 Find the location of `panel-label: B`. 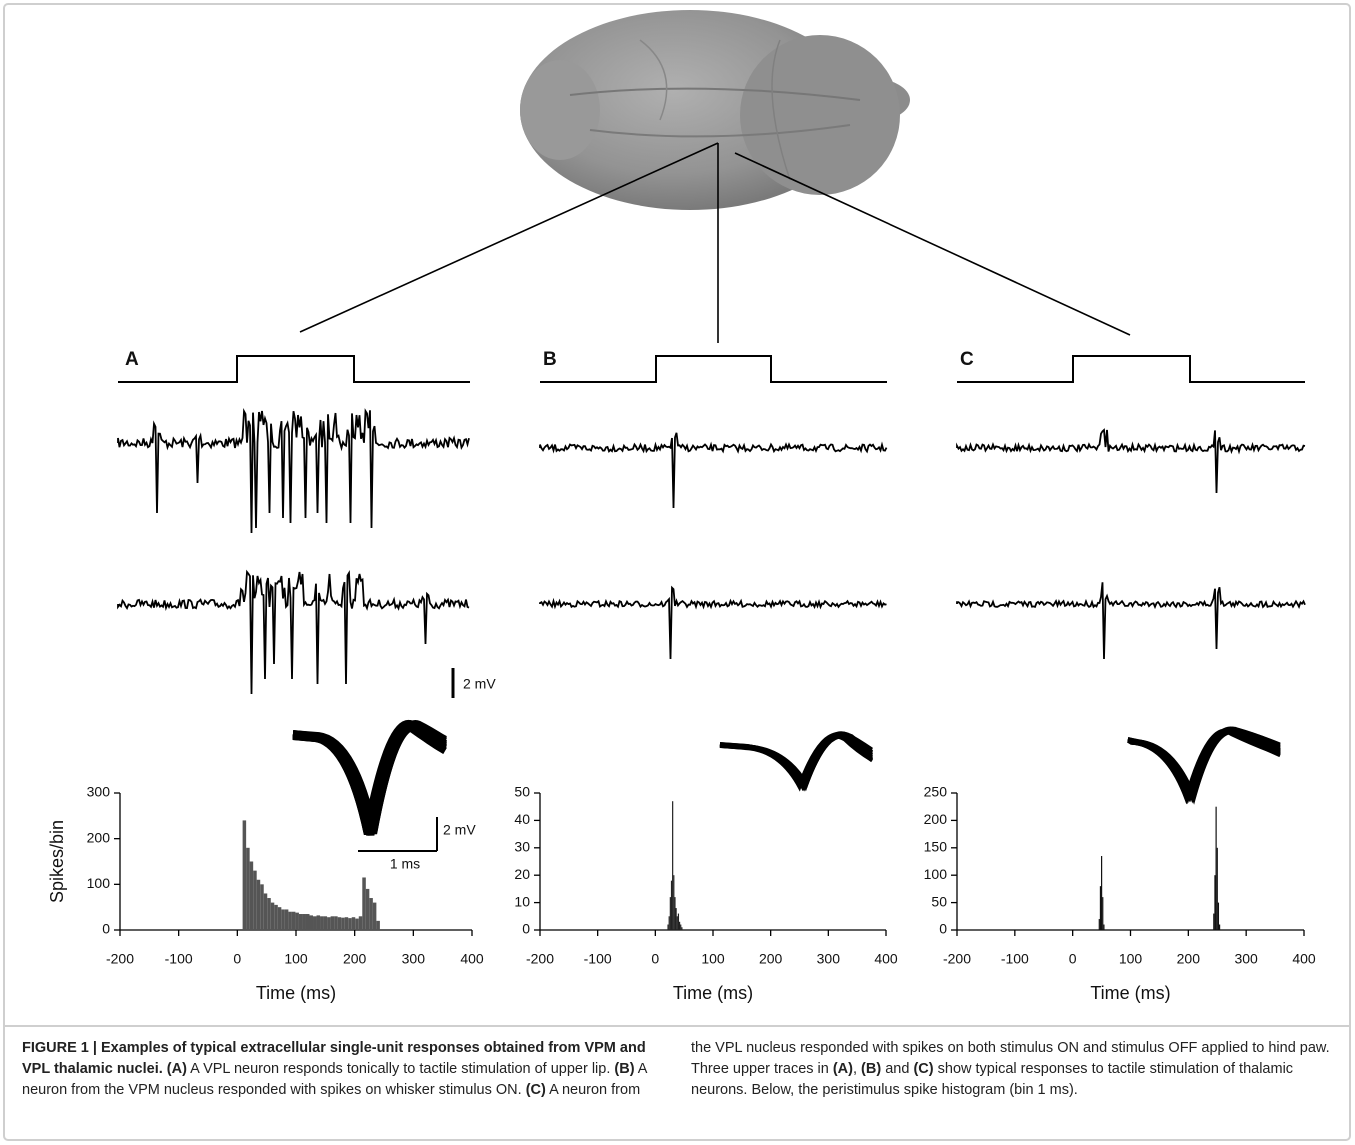

panel-label: B is located at coordinates (550, 359).